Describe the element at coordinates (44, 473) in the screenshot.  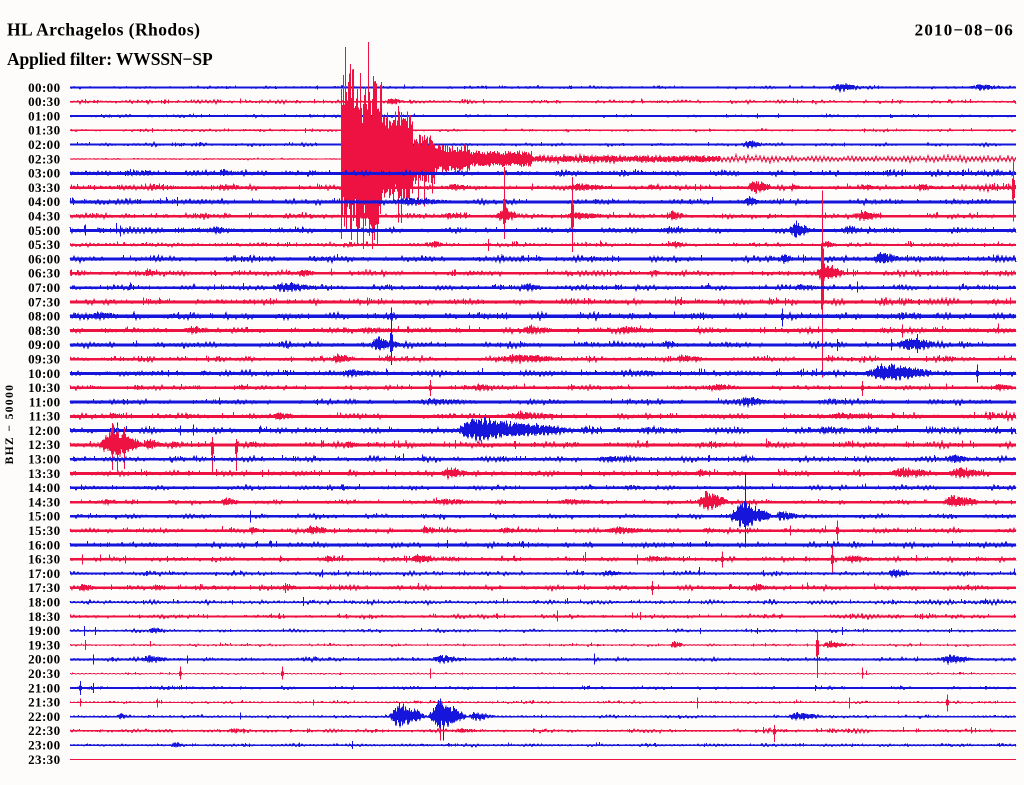
I see `svg-text: 13:30` at that location.